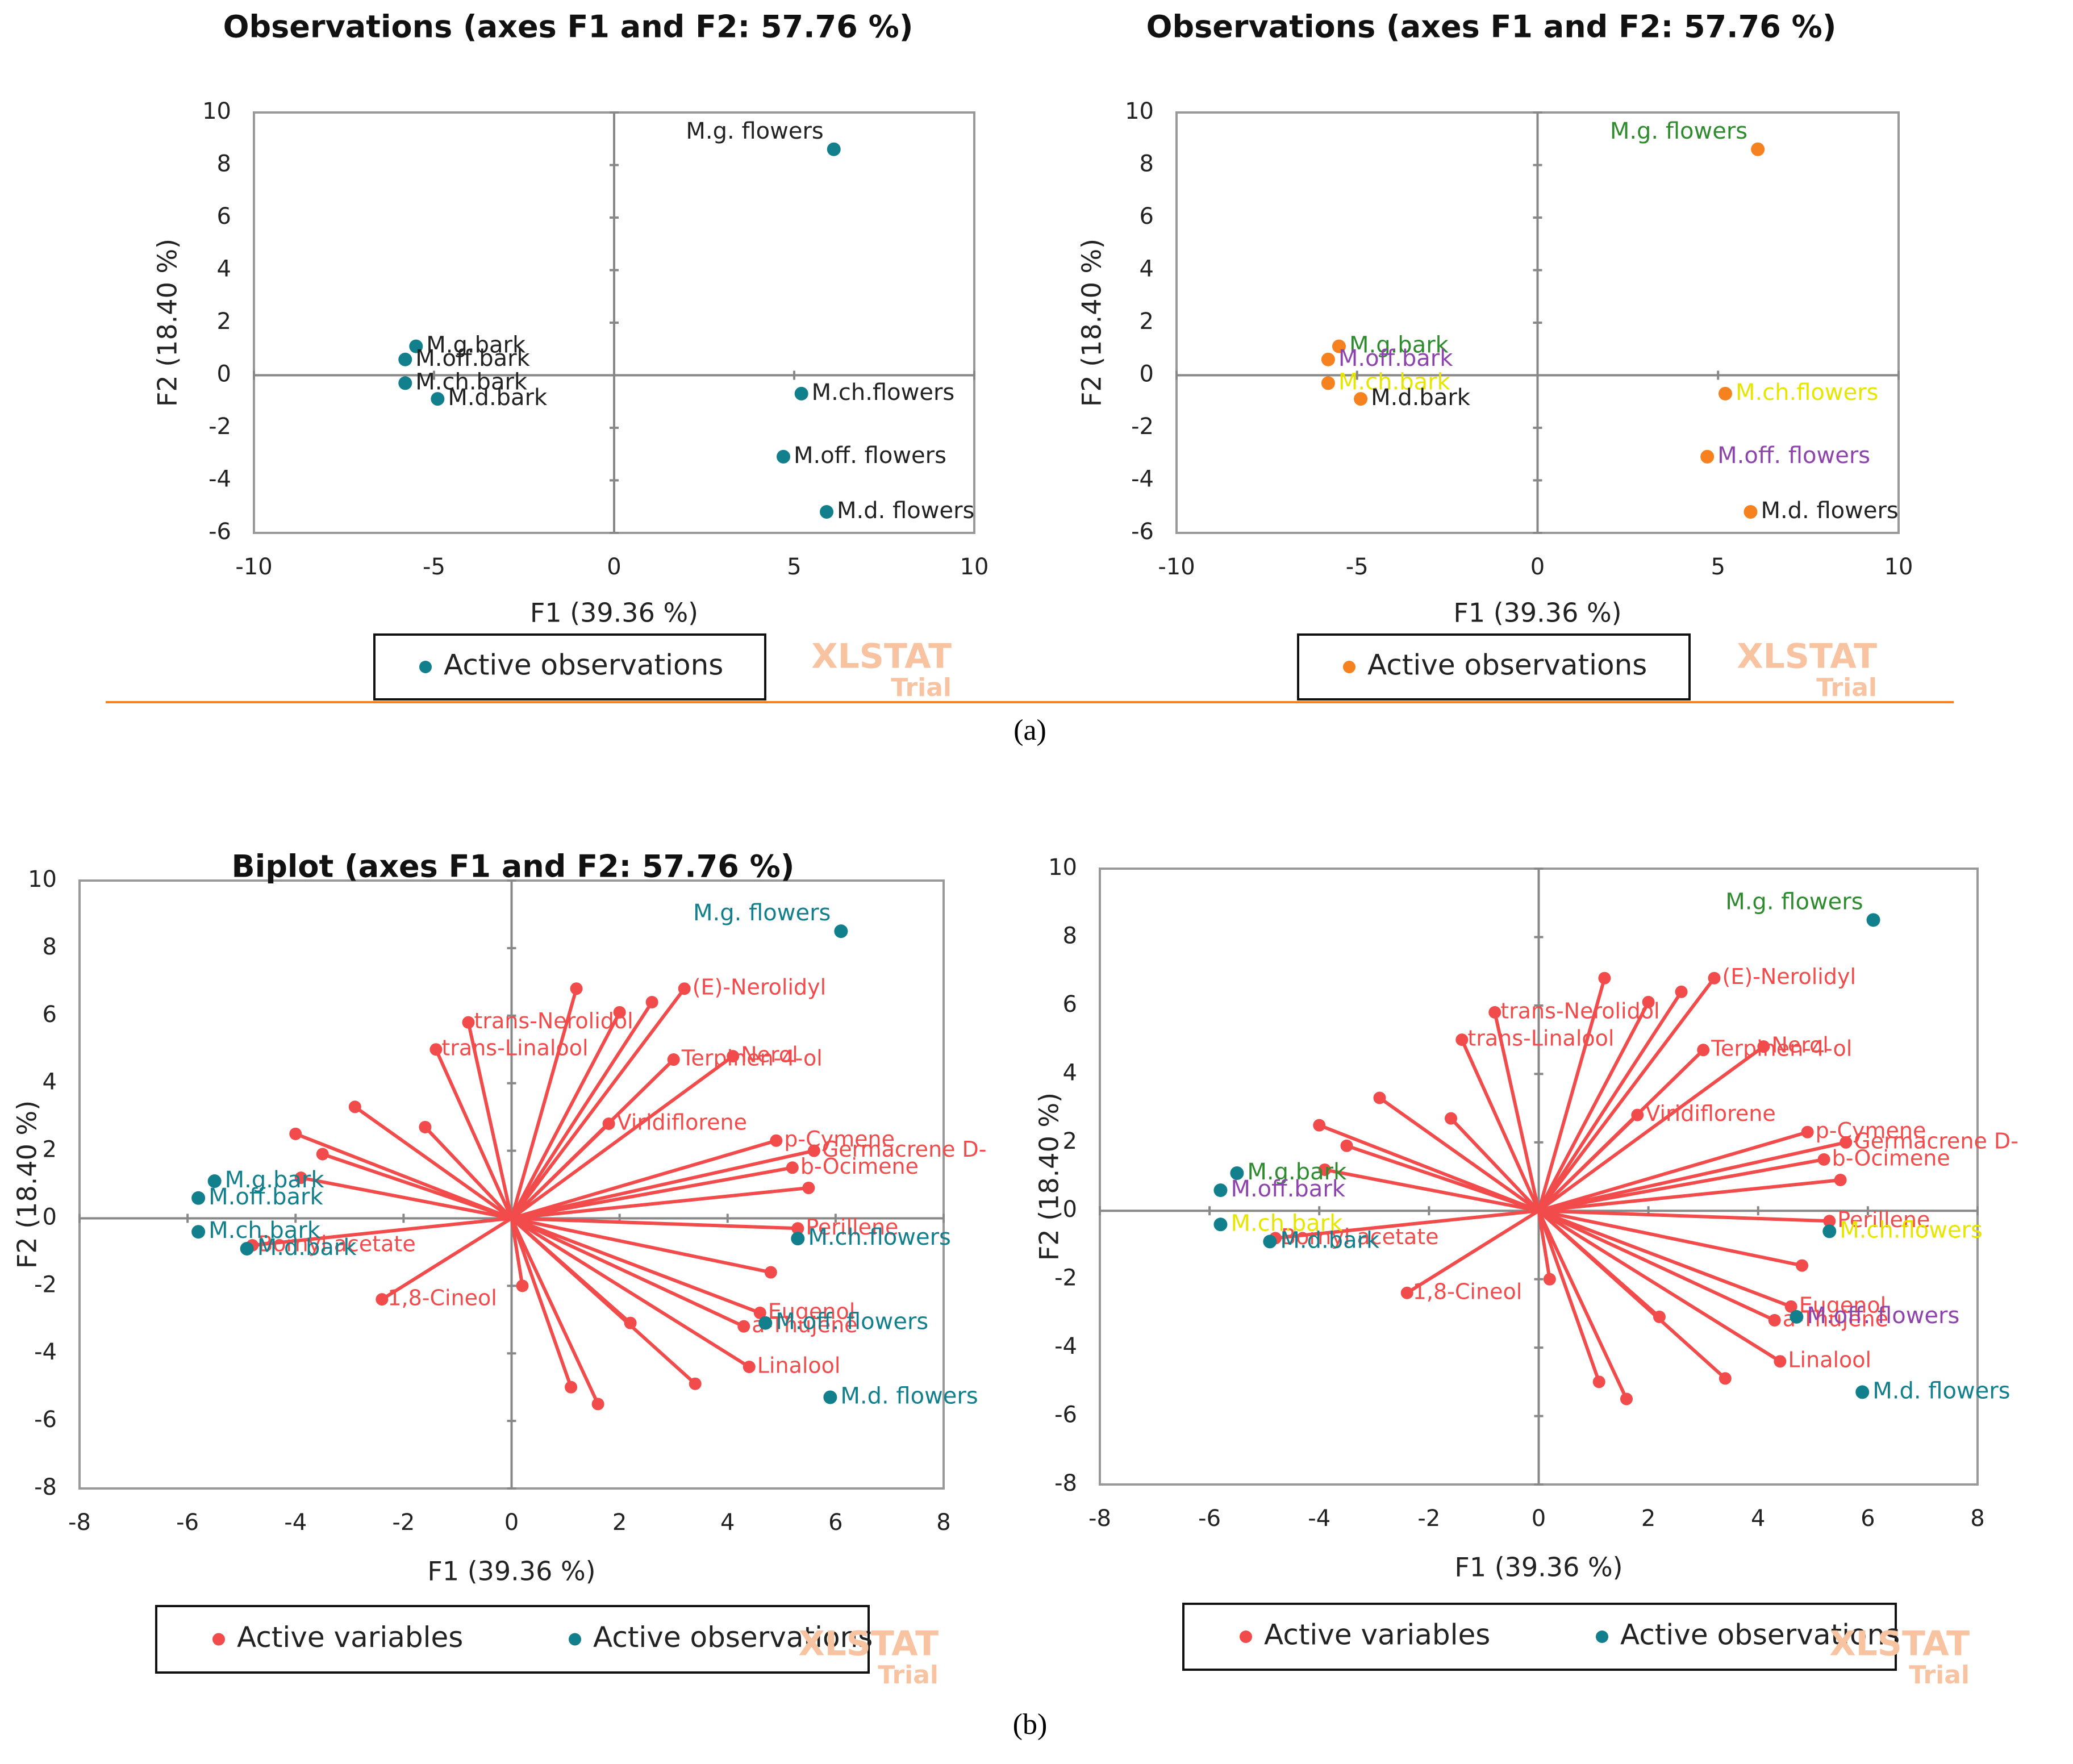 The image size is (2073, 1764). Describe the element at coordinates (511, 1522) in the screenshot. I see `x-tick-label: 0` at that location.